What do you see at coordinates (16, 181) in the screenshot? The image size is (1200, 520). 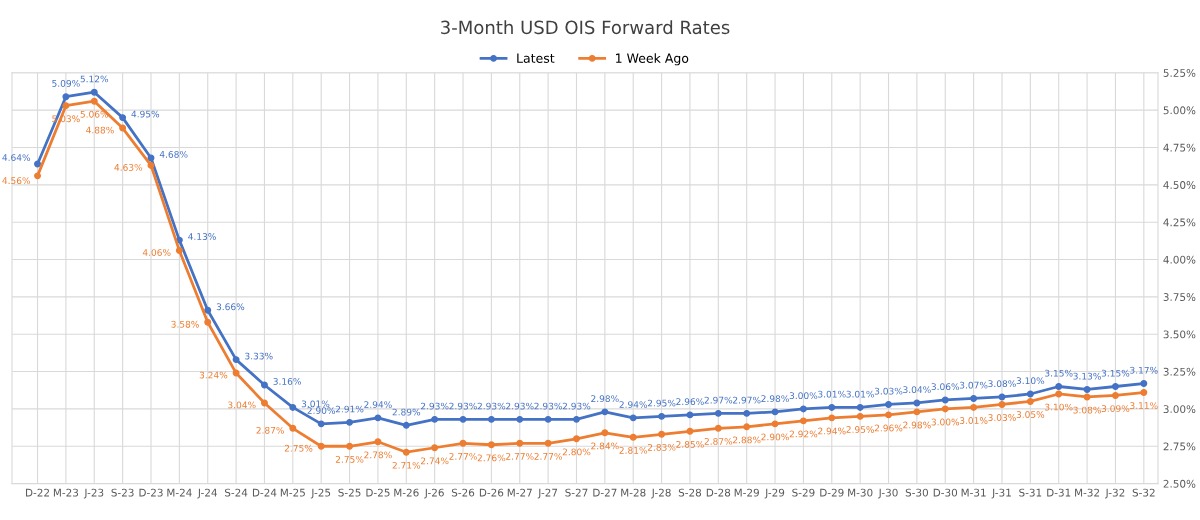 I see `data-label: 4.56%` at bounding box center [16, 181].